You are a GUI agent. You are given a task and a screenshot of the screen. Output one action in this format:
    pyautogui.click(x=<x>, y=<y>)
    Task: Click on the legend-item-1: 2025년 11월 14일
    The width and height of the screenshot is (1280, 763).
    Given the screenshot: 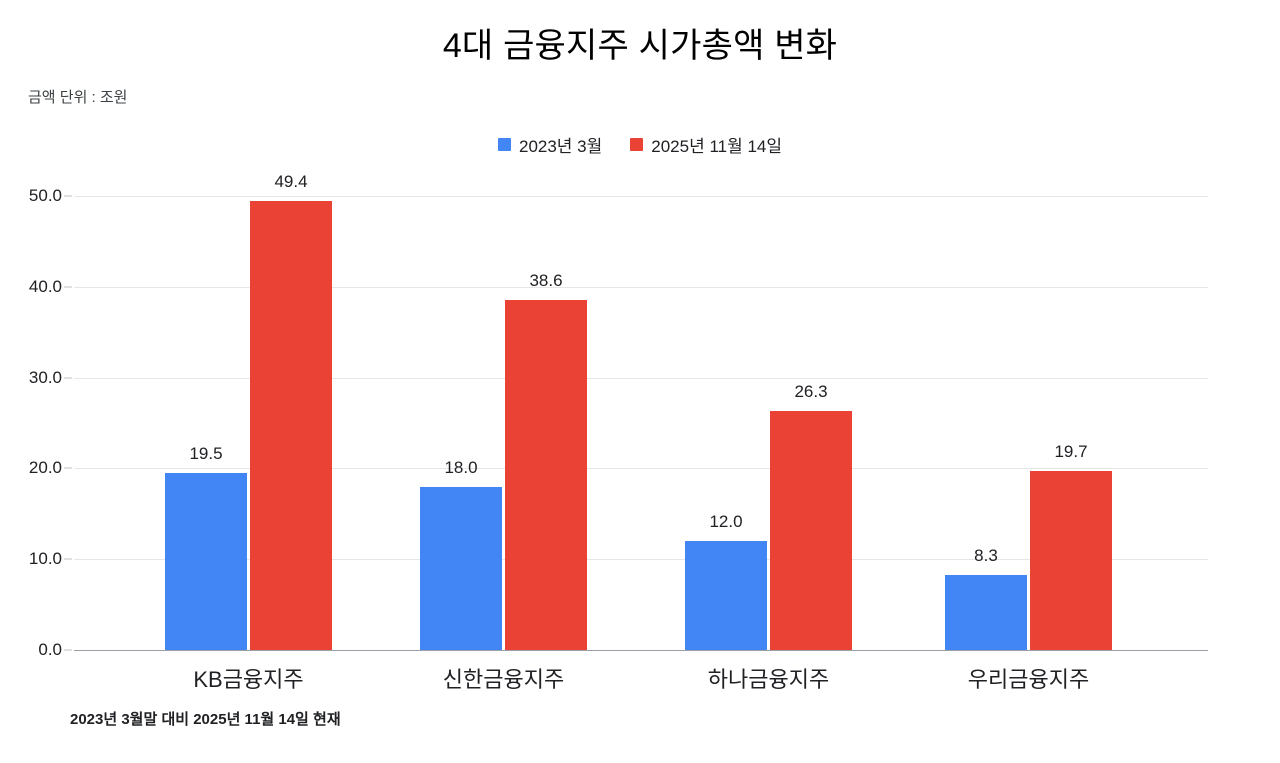 What is the action you would take?
    pyautogui.click(x=706, y=144)
    